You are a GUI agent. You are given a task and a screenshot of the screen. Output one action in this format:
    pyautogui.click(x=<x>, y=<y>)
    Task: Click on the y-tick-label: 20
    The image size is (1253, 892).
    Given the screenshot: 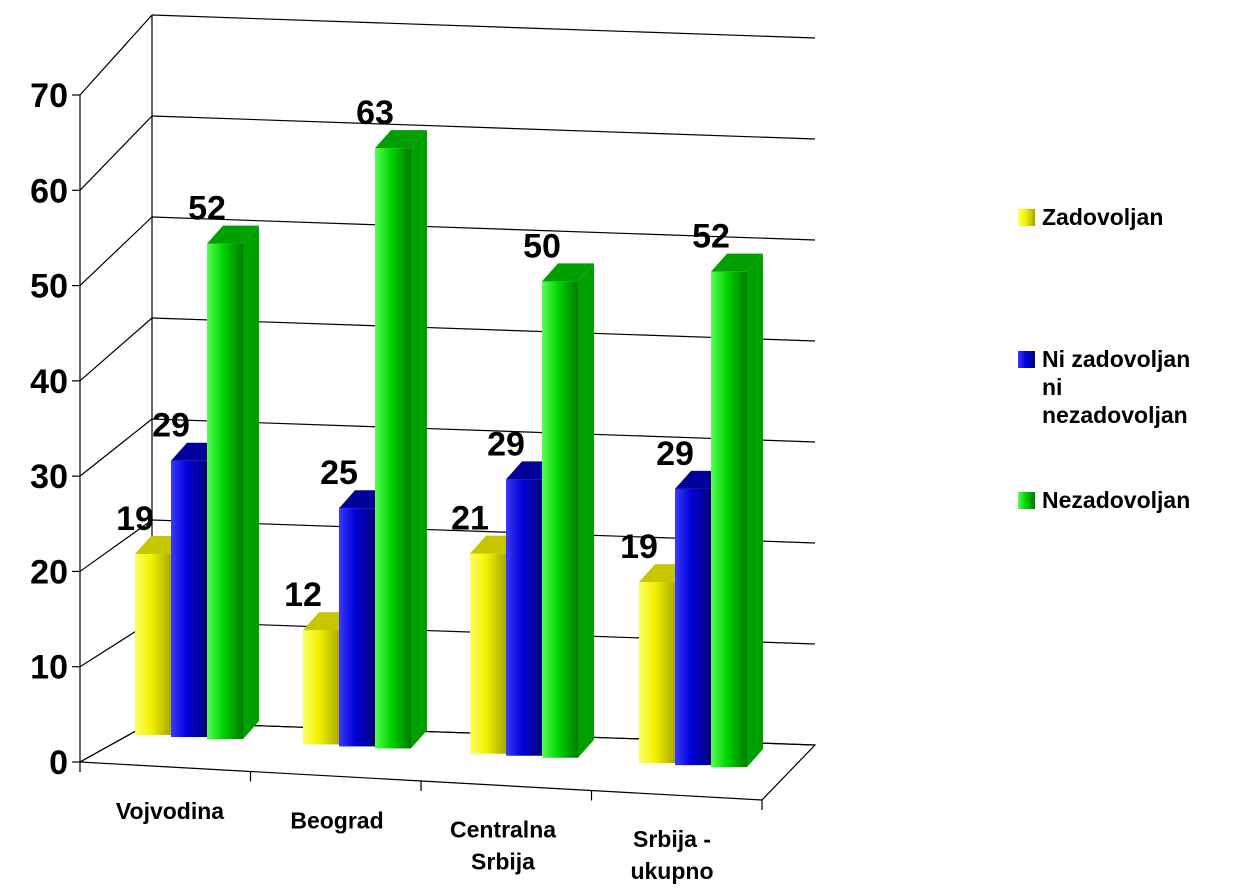 What is the action you would take?
    pyautogui.click(x=49, y=572)
    